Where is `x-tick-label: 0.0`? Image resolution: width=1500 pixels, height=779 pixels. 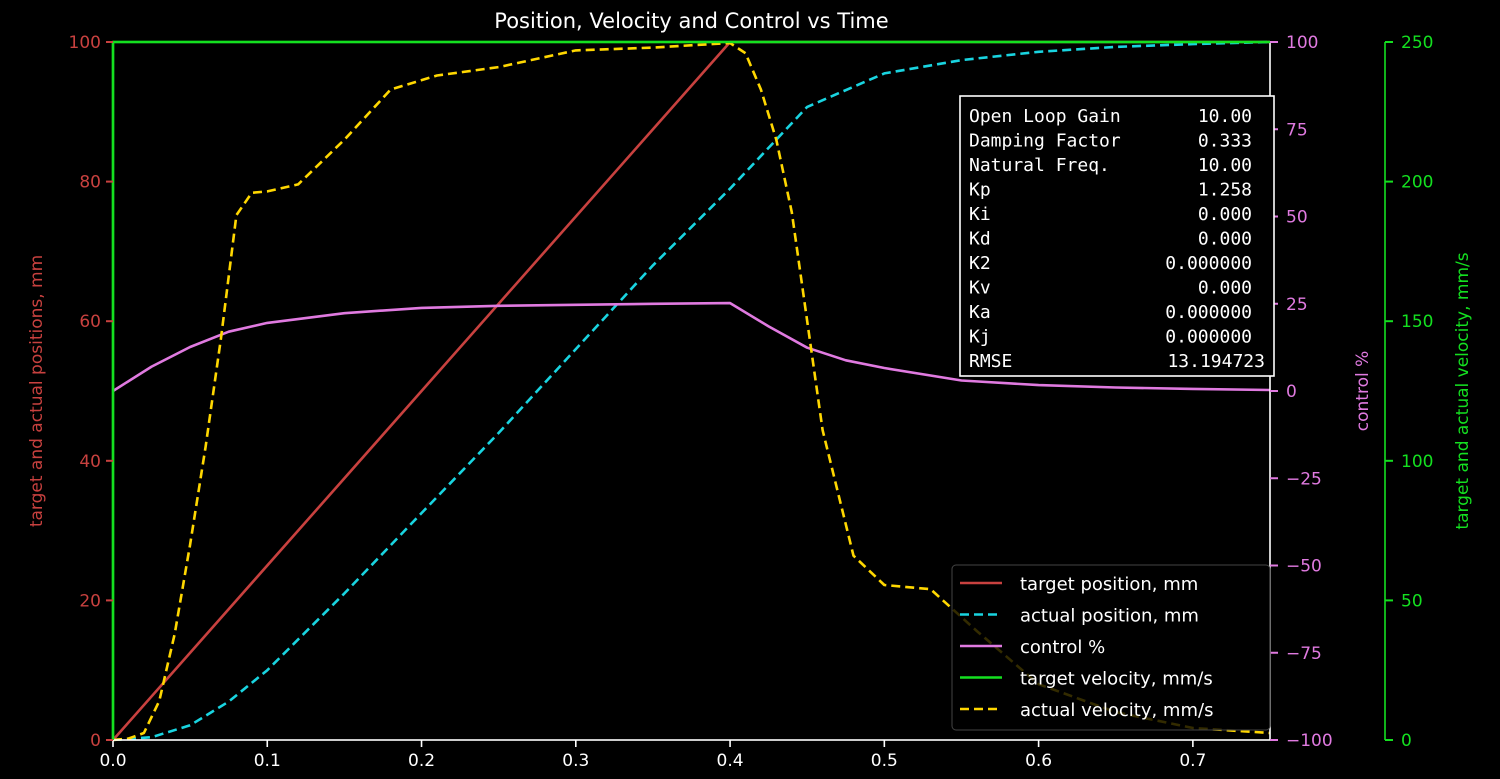 x-tick-label: 0.0 is located at coordinates (112, 761).